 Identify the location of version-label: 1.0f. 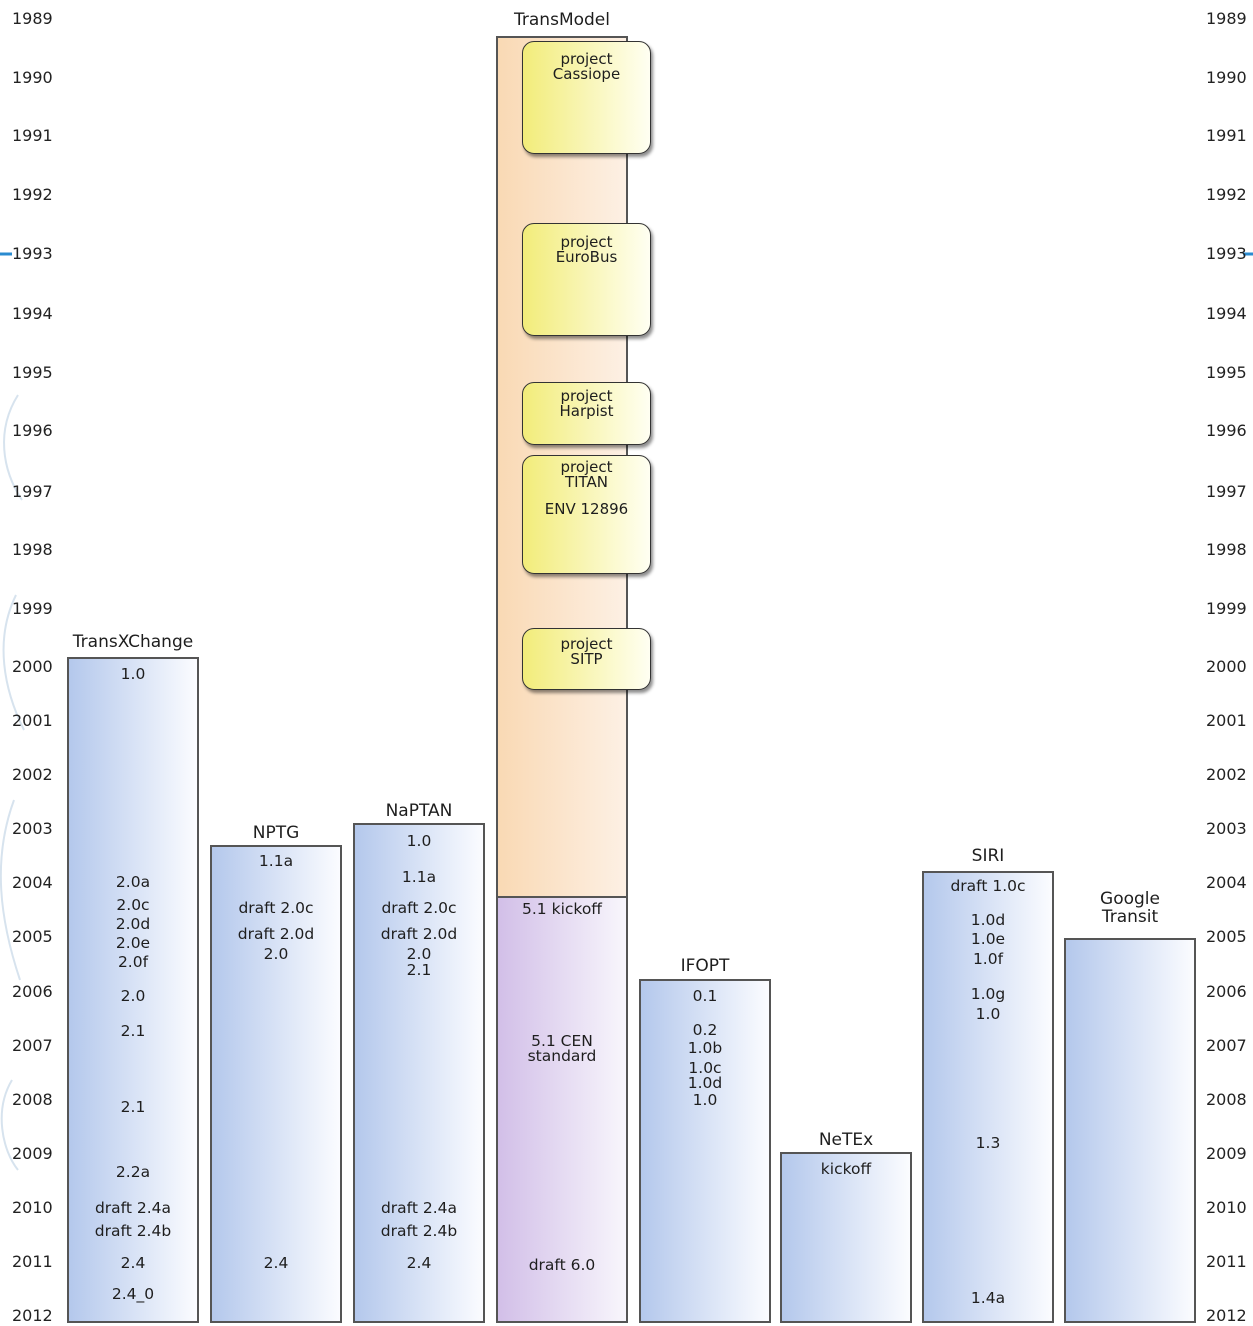
(988, 959).